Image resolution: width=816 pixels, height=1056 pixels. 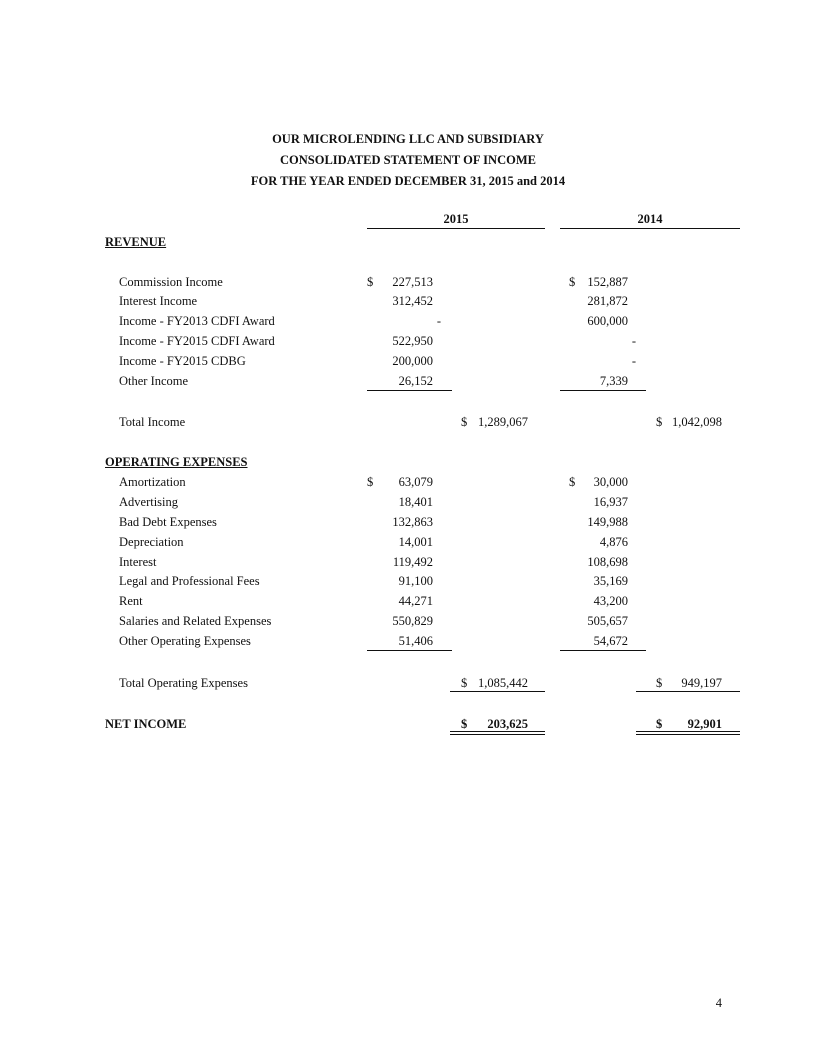 What do you see at coordinates (197, 341) in the screenshot?
I see `line-item-label: Income - FY2015 CDFI Award` at bounding box center [197, 341].